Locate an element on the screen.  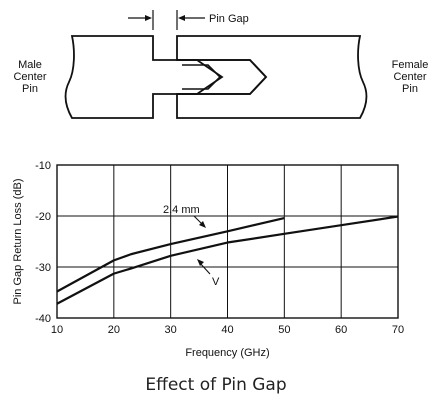
female-label-line1: Female is located at coordinates (410, 65).